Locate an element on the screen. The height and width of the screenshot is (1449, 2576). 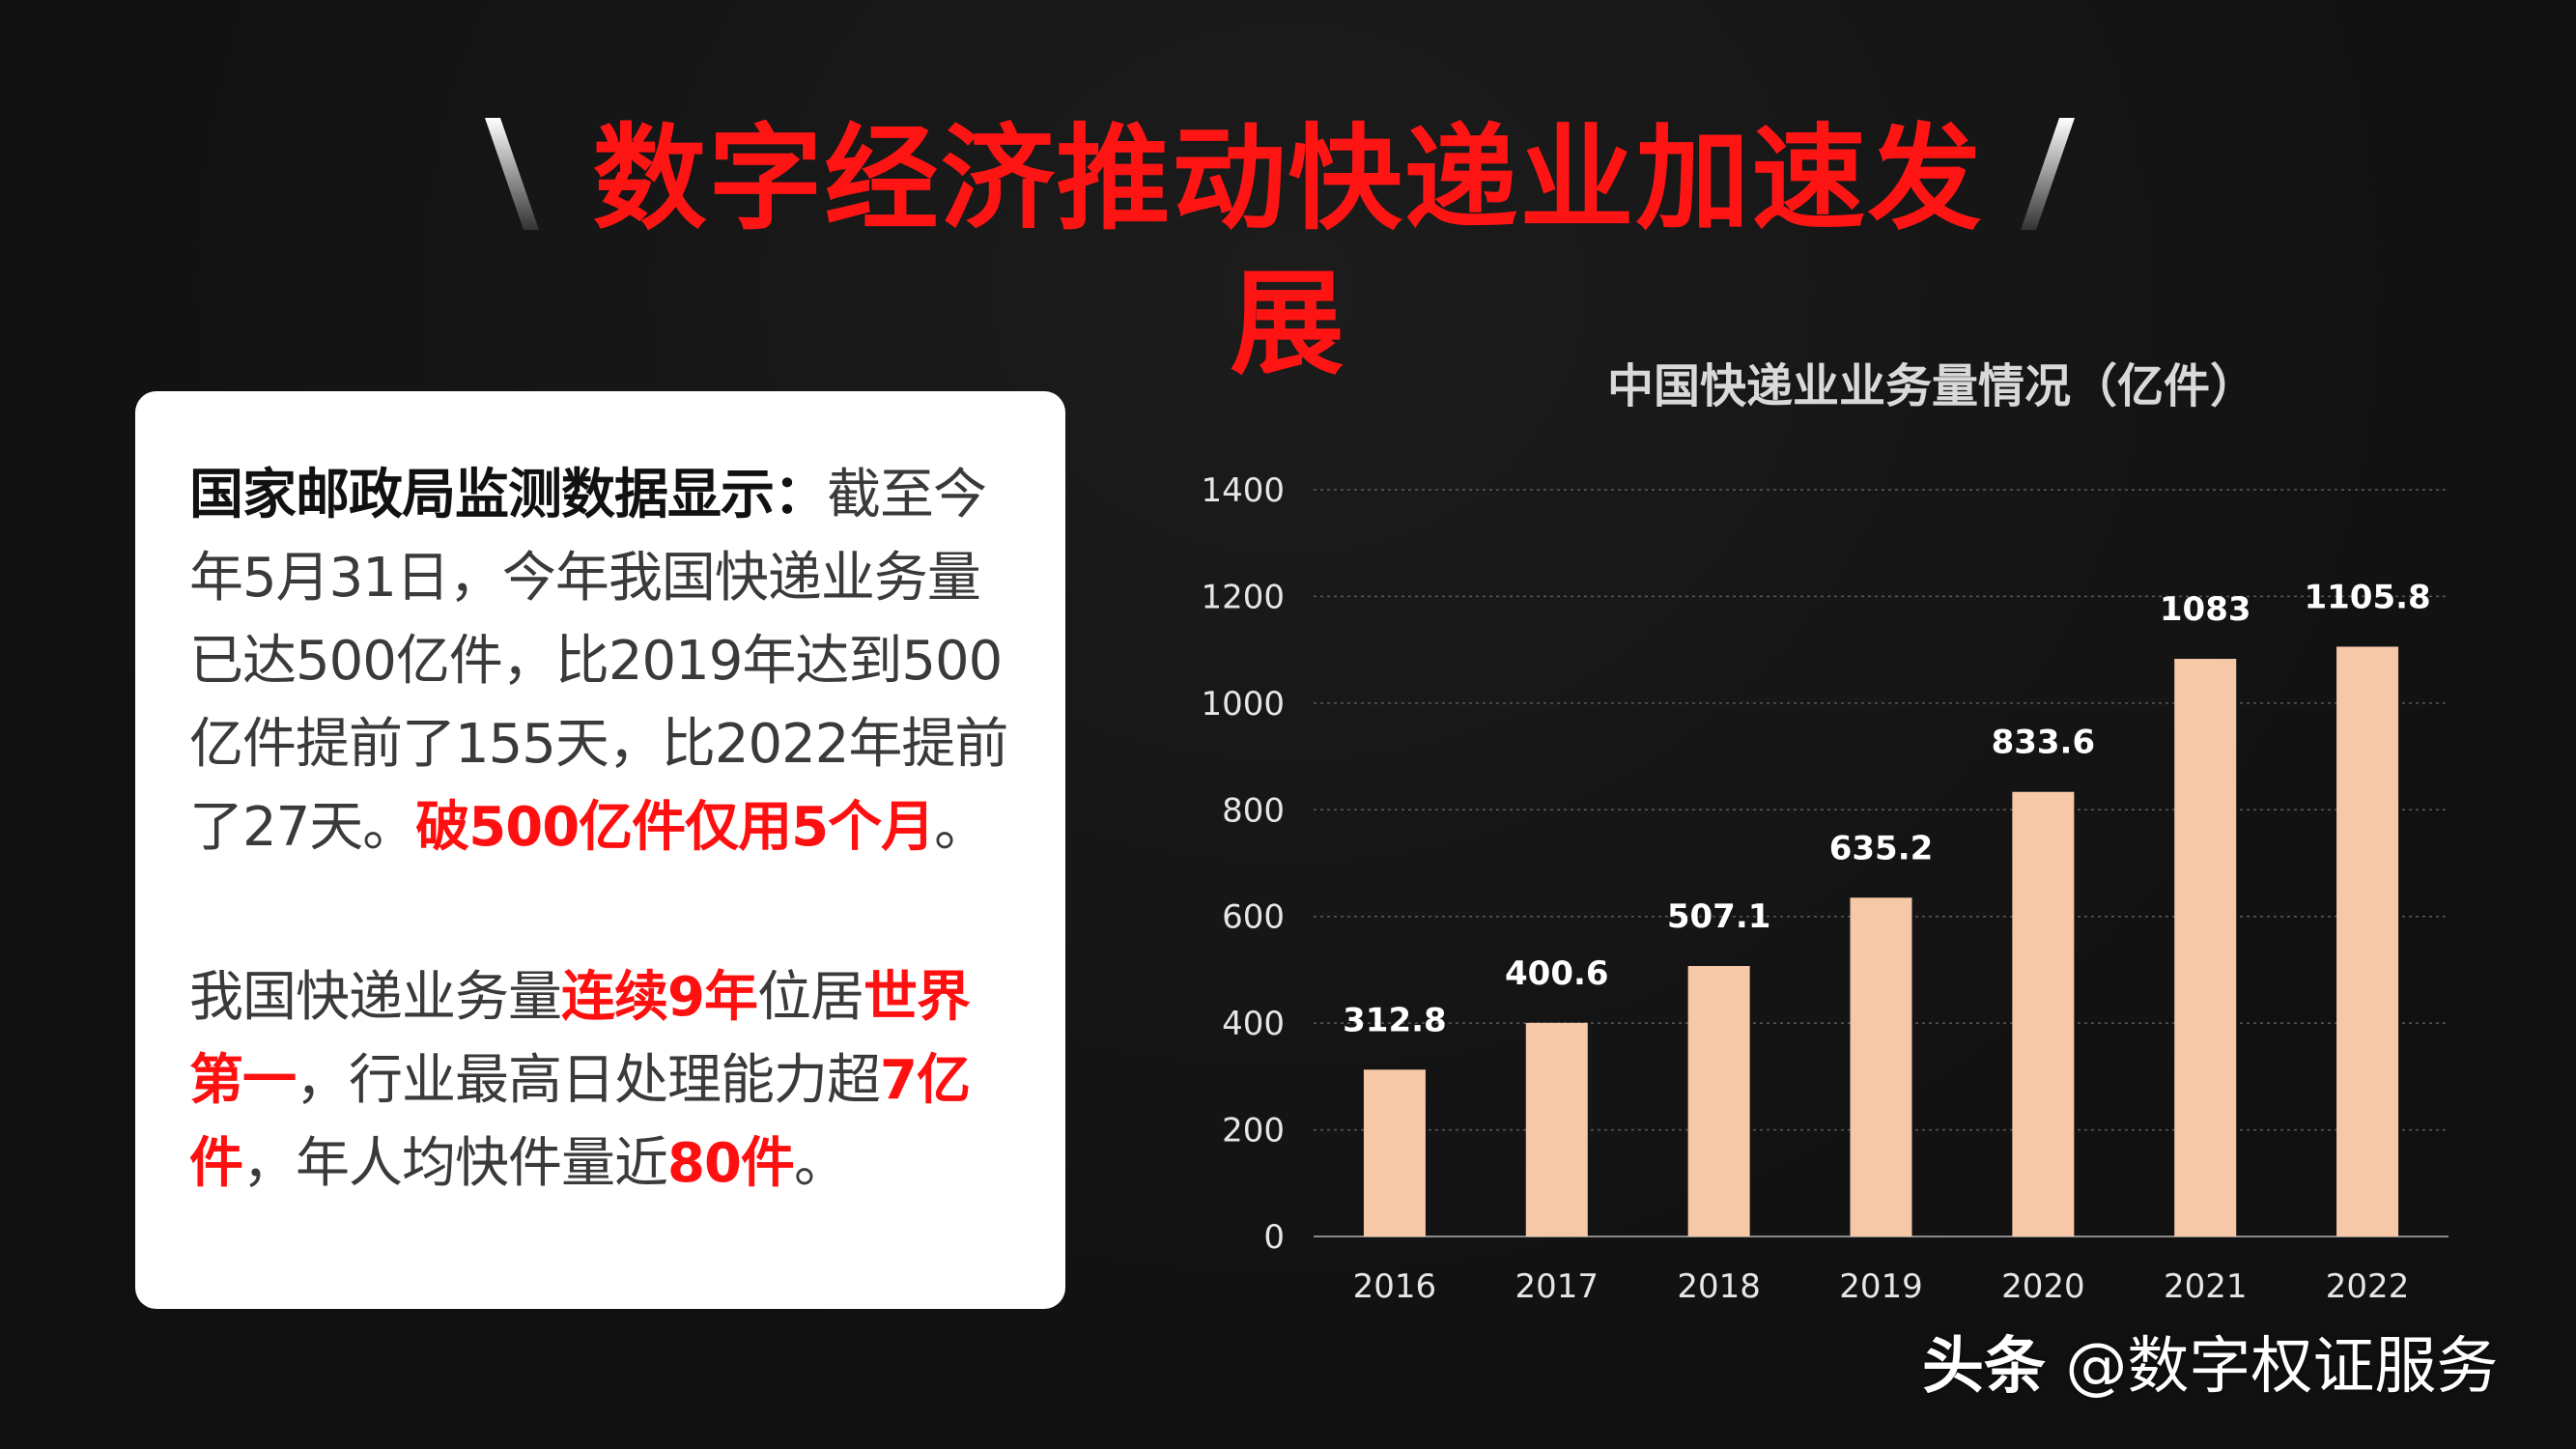
watermark-handle: @数字权证服务 is located at coordinates (2282, 1367).